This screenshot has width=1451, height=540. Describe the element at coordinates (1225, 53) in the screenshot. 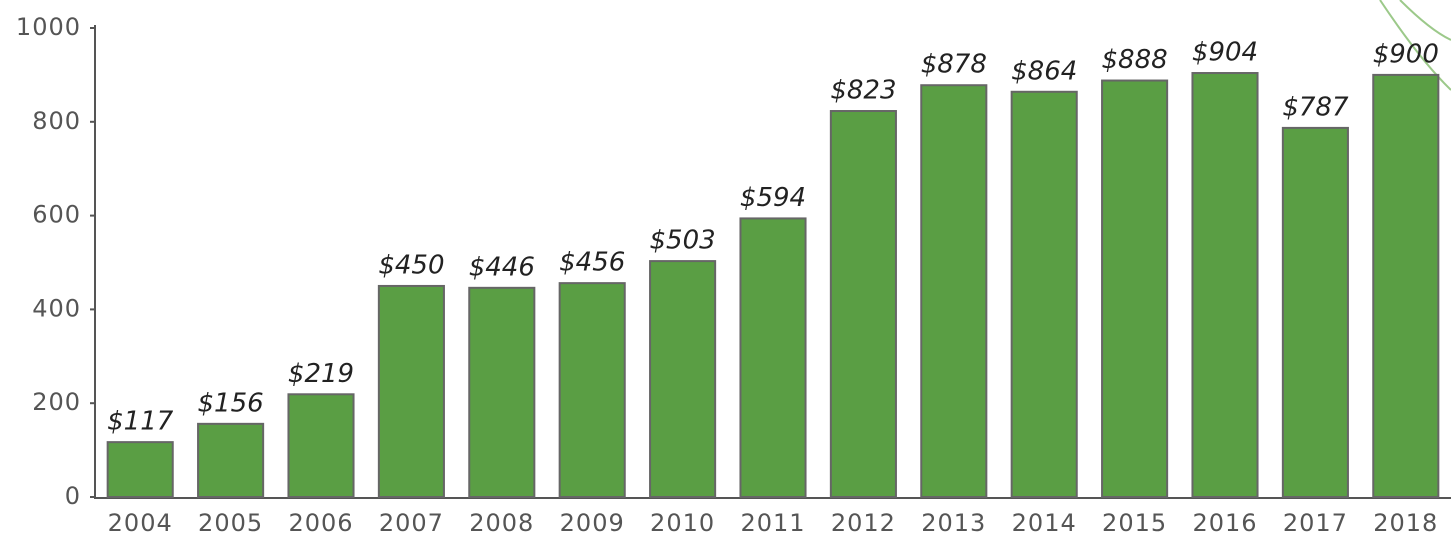

I see `value-label: $904` at that location.